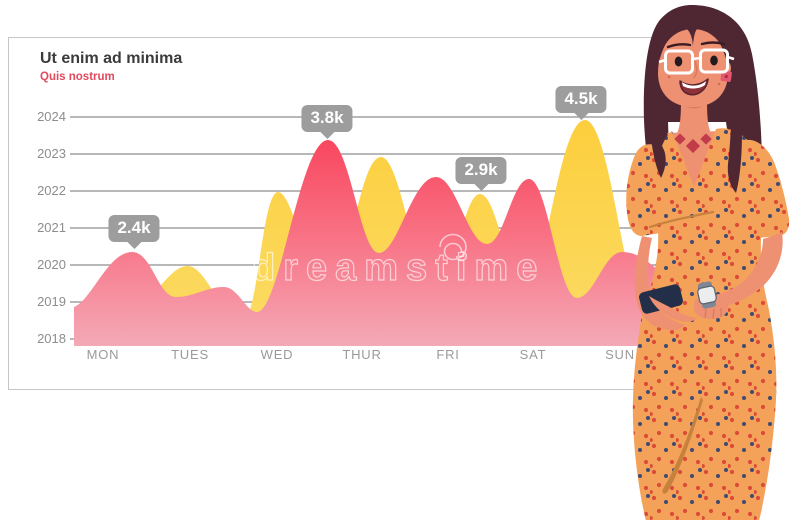 The height and width of the screenshot is (520, 800). What do you see at coordinates (481, 170) in the screenshot?
I see `callout-2-9k: 2.9k` at bounding box center [481, 170].